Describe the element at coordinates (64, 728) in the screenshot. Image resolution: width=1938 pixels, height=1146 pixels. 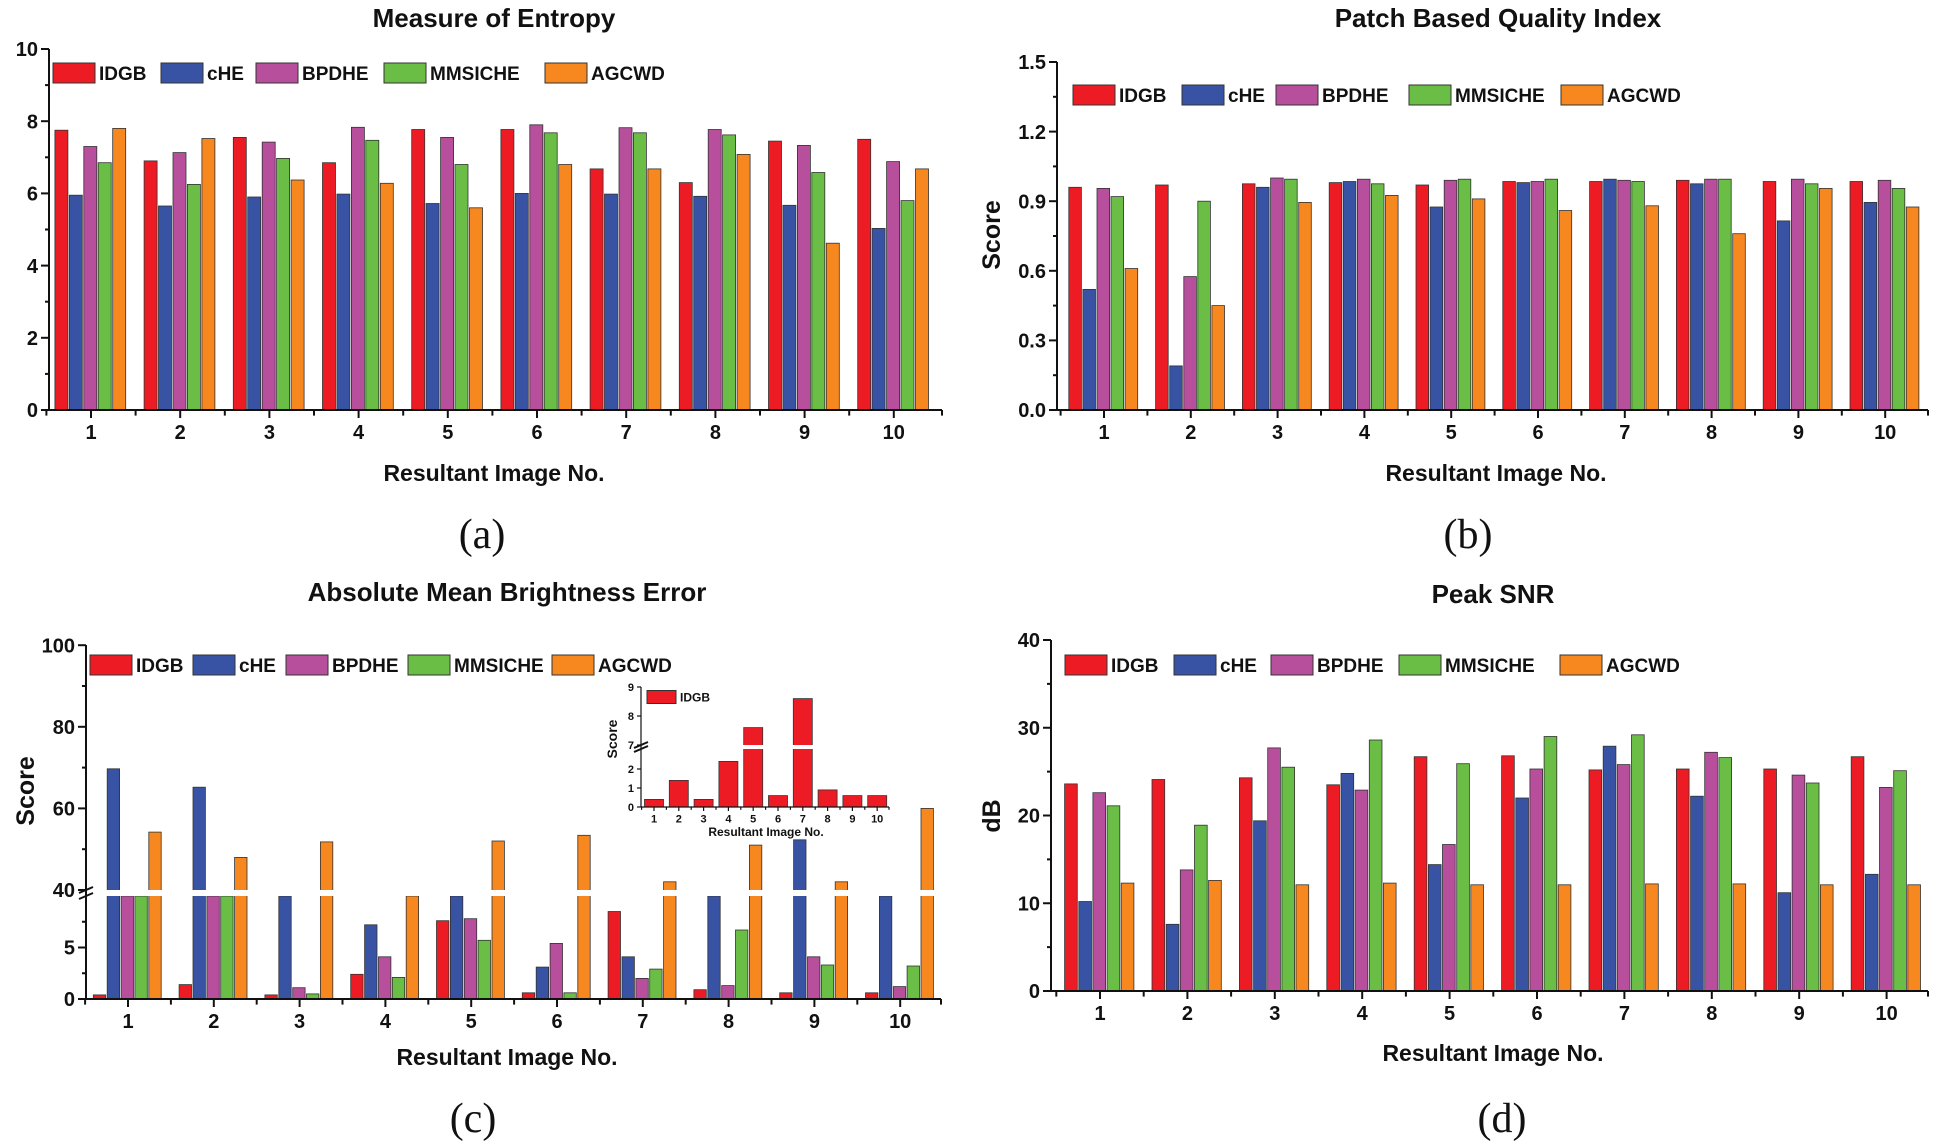
I see `y-tick-label: 80` at that location.